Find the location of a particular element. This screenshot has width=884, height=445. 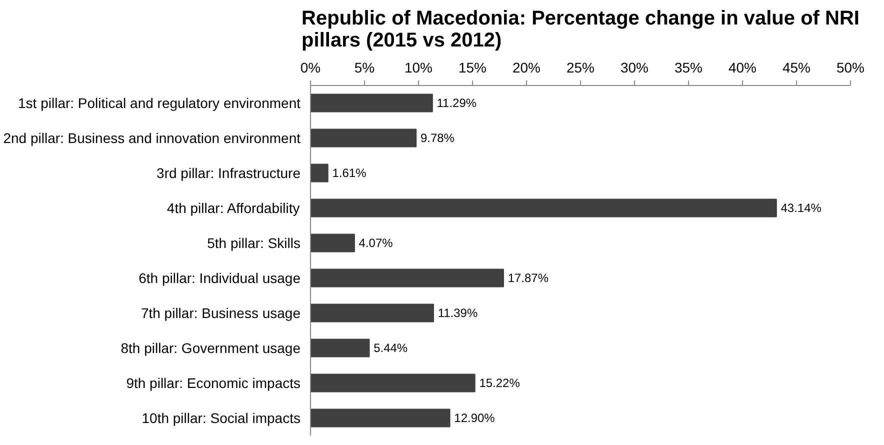

y-tick-label: 9th pillar: Economic impacts is located at coordinates (213, 383).